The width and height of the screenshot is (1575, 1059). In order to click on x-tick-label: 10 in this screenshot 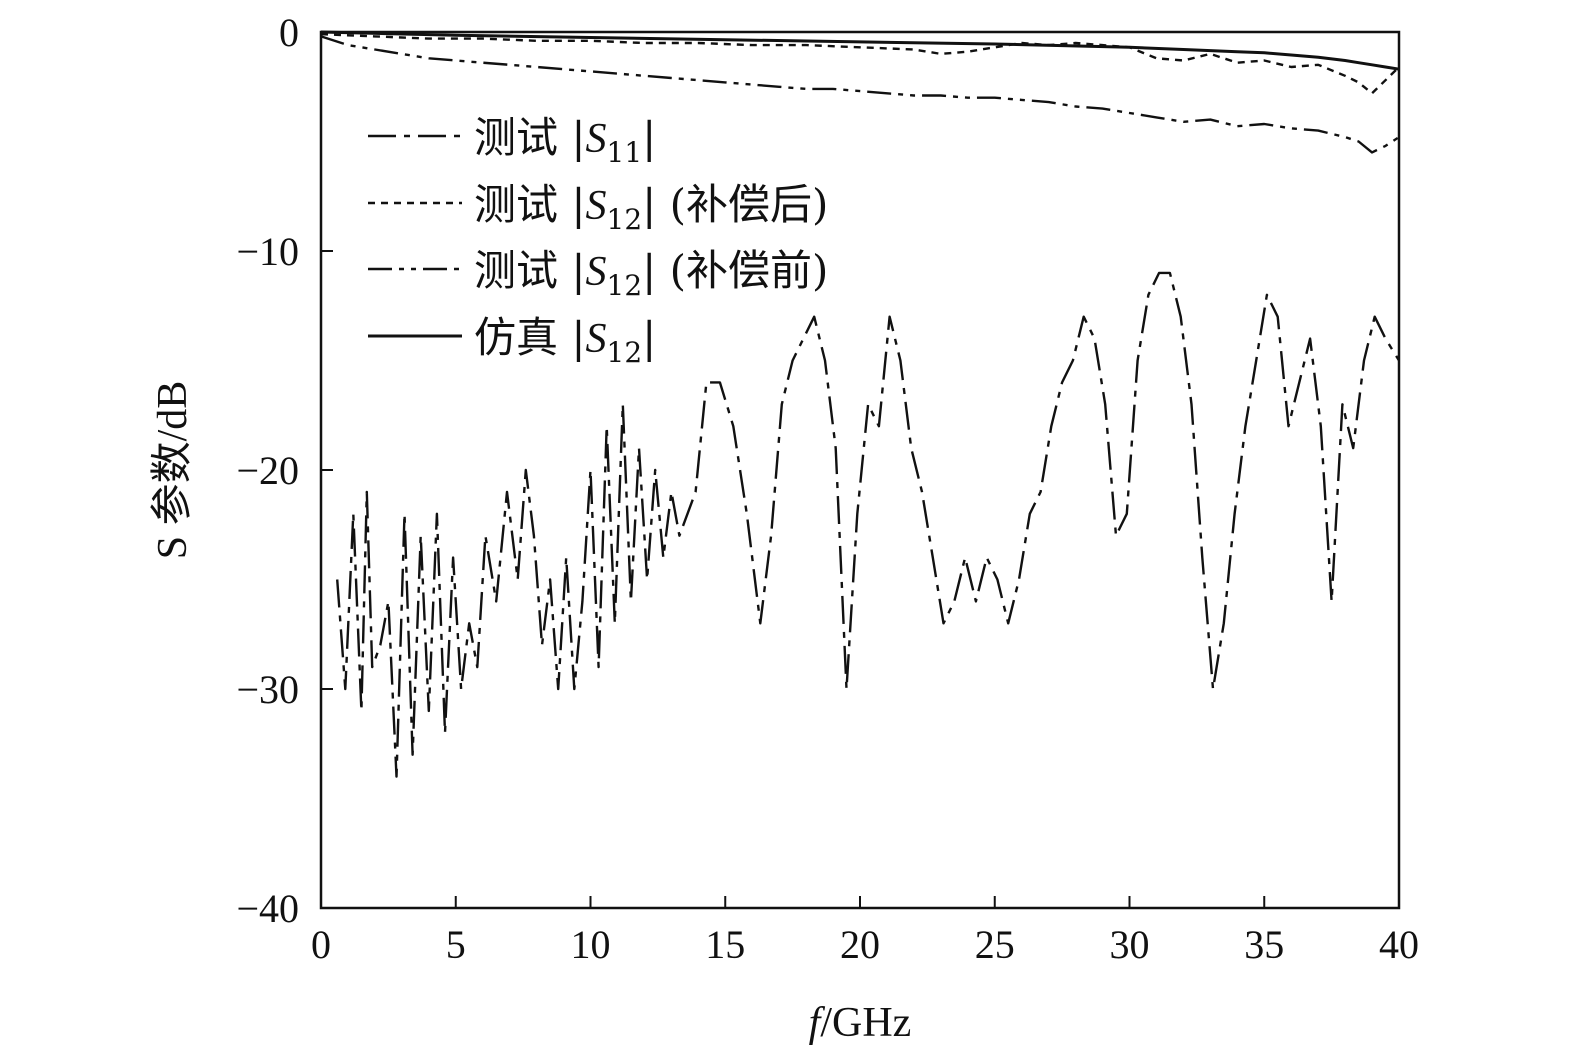, I will do `click(591, 944)`.